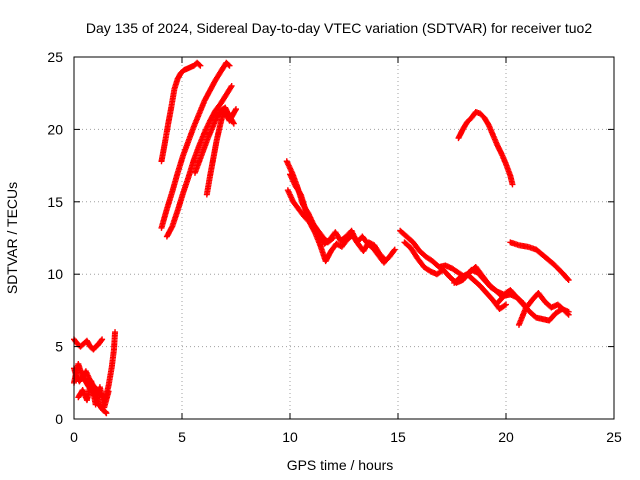  Describe the element at coordinates (74, 437) in the screenshot. I see `x-tick-label: 0` at that location.